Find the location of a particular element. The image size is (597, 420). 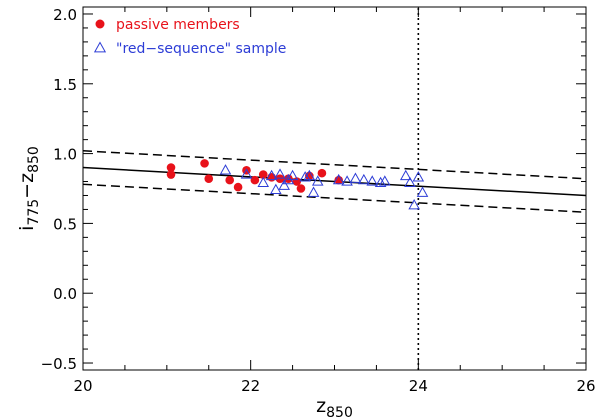

y-axis-label: i775−z850 is located at coordinates (29, 188).